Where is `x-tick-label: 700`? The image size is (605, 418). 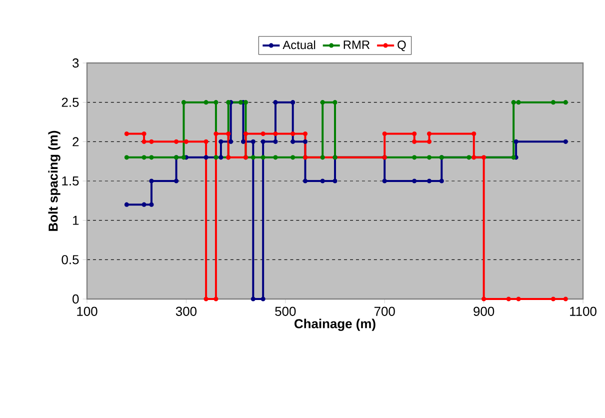 x-tick-label: 700 is located at coordinates (384, 311).